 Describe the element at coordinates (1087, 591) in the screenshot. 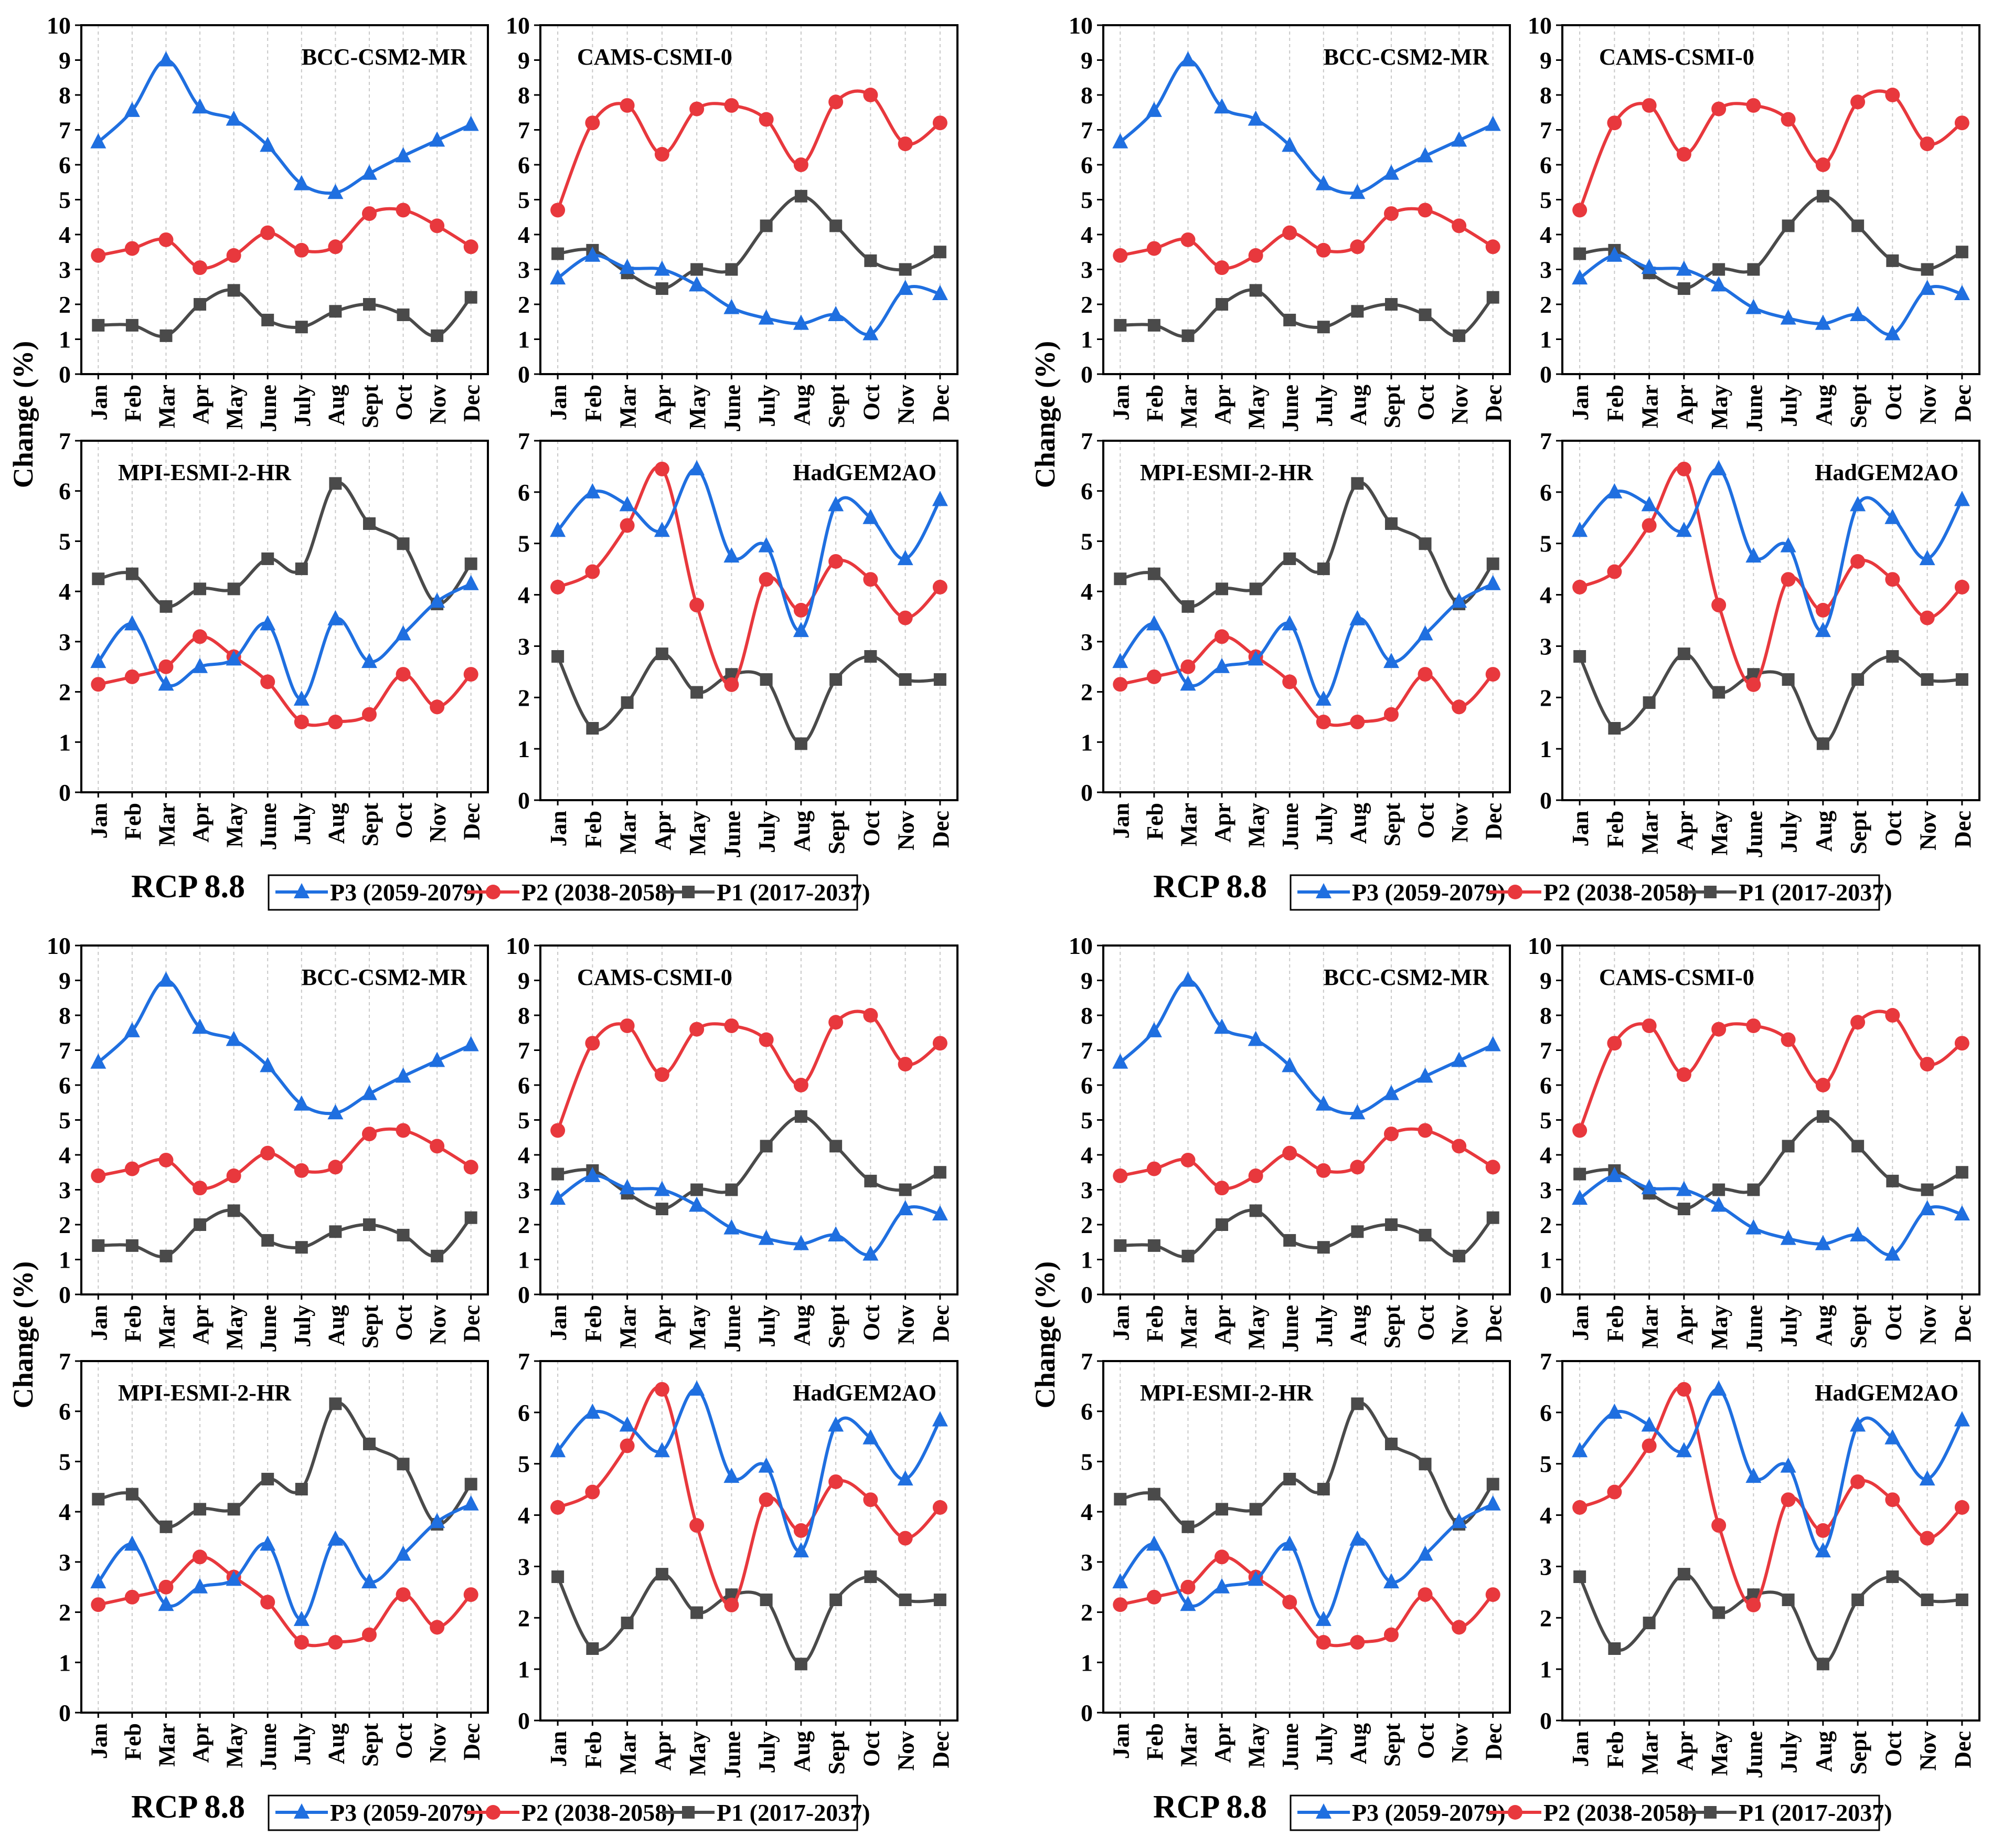

I see `y-tick-label: 4` at that location.